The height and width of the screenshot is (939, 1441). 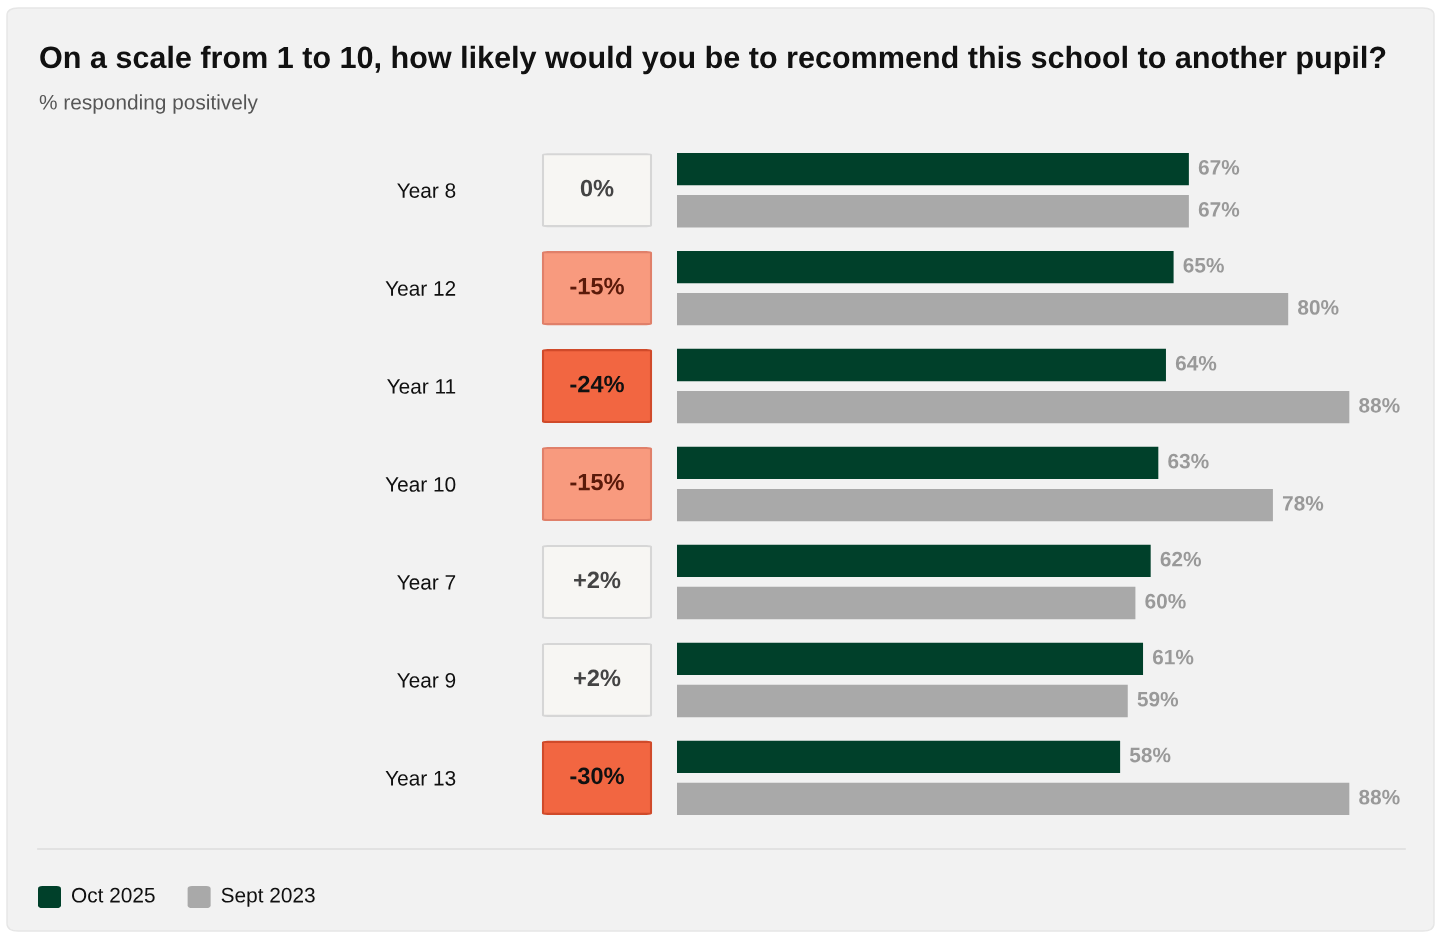 I want to click on data-label: 65%, so click(x=1203, y=265).